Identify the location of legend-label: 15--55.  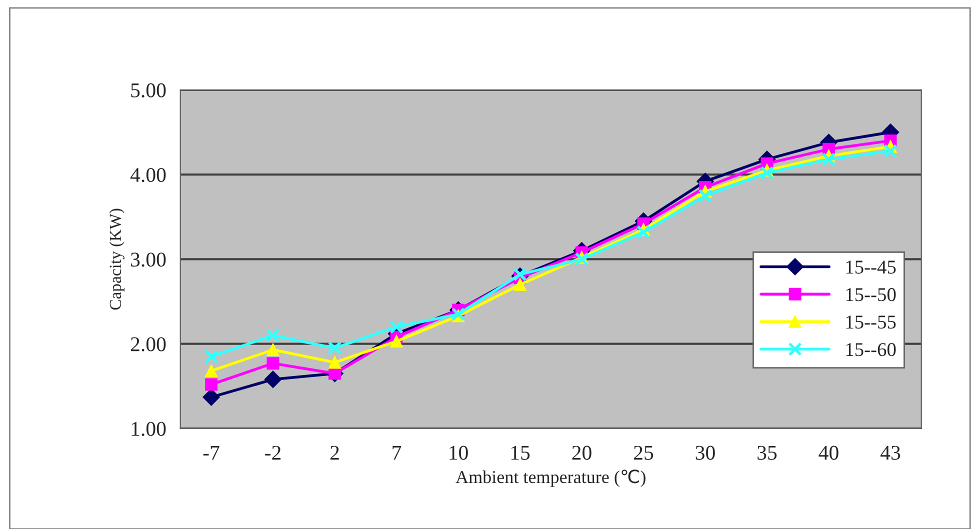
(871, 322).